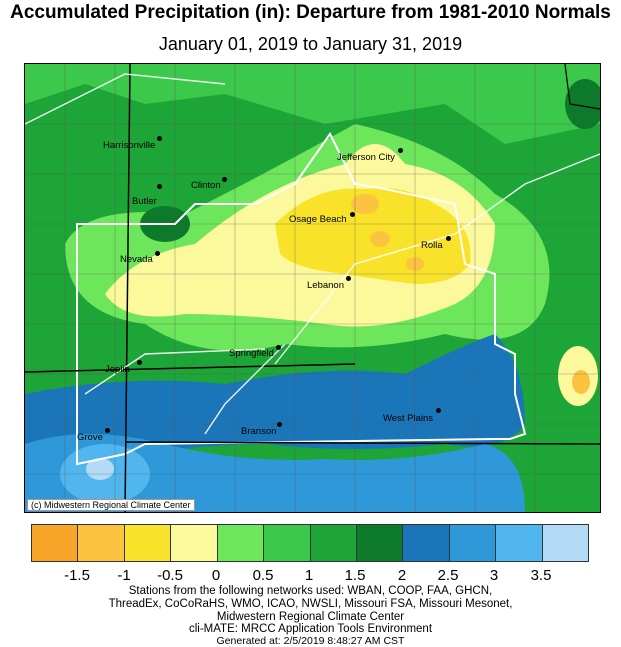 The height and width of the screenshot is (647, 621). What do you see at coordinates (541, 575) in the screenshot?
I see `legend-tick: 3.5` at bounding box center [541, 575].